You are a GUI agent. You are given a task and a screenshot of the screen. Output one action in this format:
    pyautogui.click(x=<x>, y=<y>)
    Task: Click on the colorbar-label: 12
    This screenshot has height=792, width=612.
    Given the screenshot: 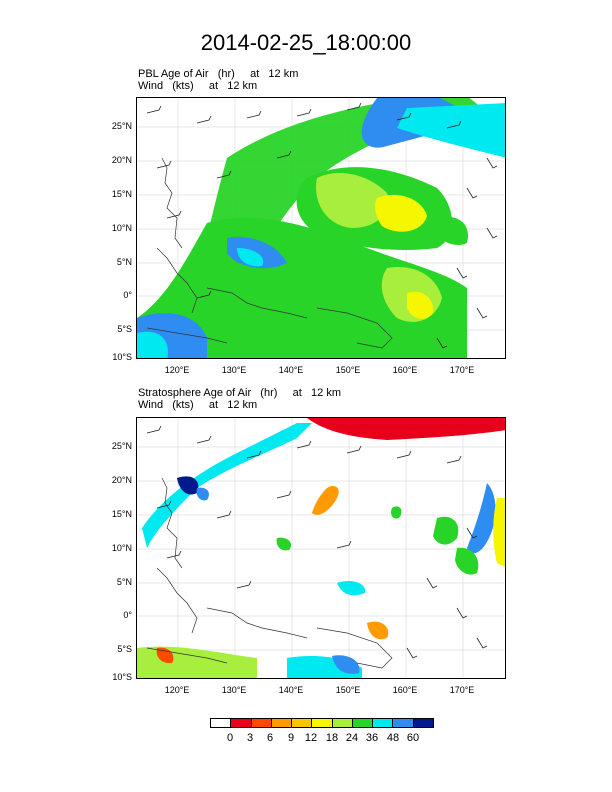 What is the action you would take?
    pyautogui.click(x=311, y=738)
    